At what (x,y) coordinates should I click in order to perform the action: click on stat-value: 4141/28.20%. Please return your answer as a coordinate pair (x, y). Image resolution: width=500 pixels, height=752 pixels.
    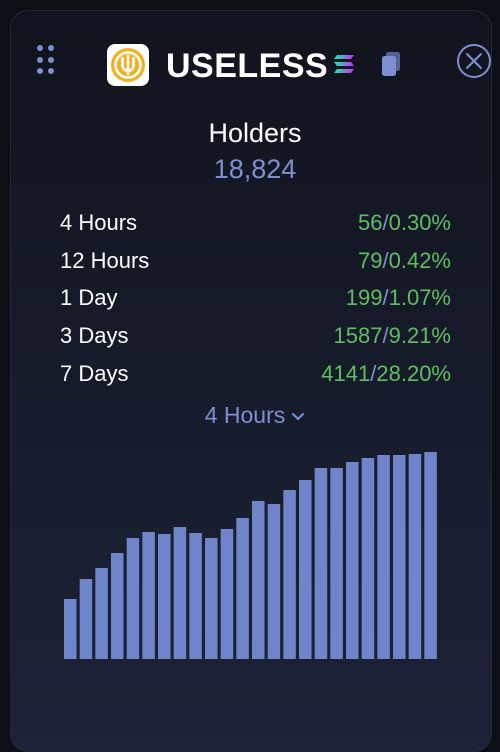
    Looking at the image, I should click on (386, 374).